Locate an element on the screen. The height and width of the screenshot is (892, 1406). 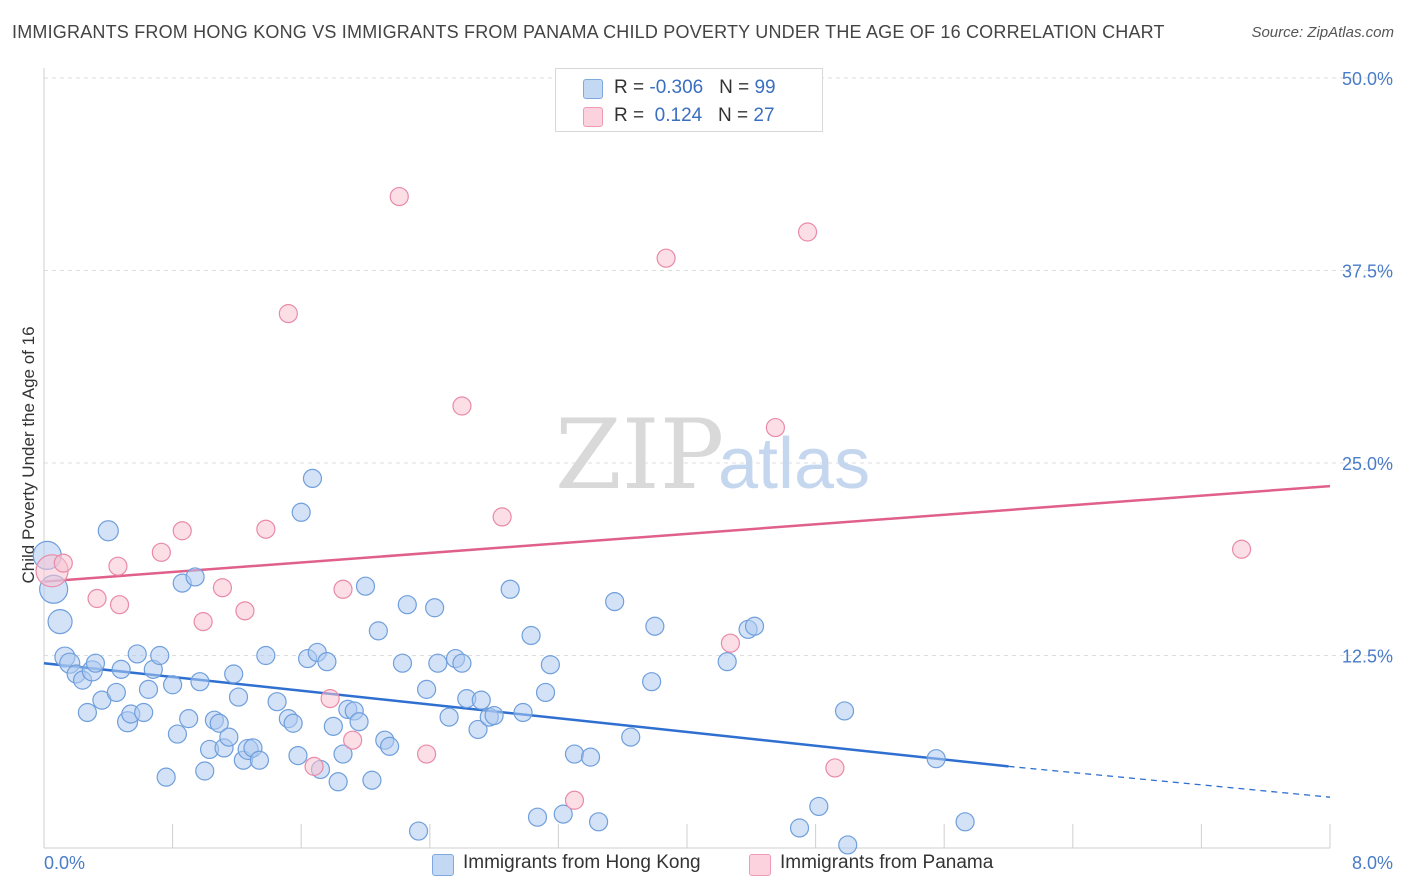
legend-stats-hong-kong: R = -0.306 N = 99 is located at coordinates (695, 88).